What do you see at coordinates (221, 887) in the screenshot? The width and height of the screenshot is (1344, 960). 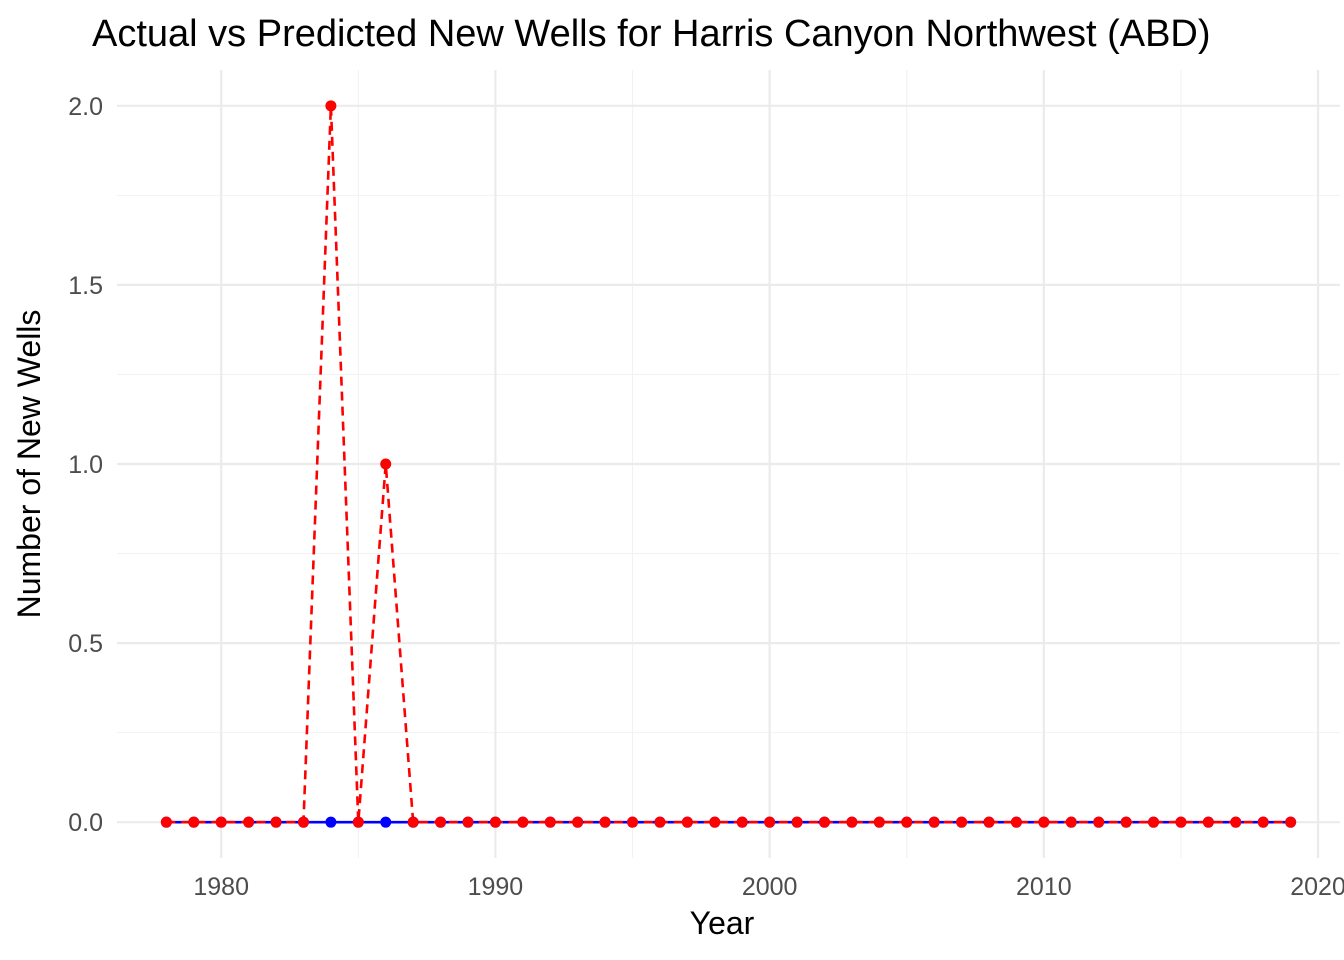 I see `x-tick-label: 1980` at bounding box center [221, 887].